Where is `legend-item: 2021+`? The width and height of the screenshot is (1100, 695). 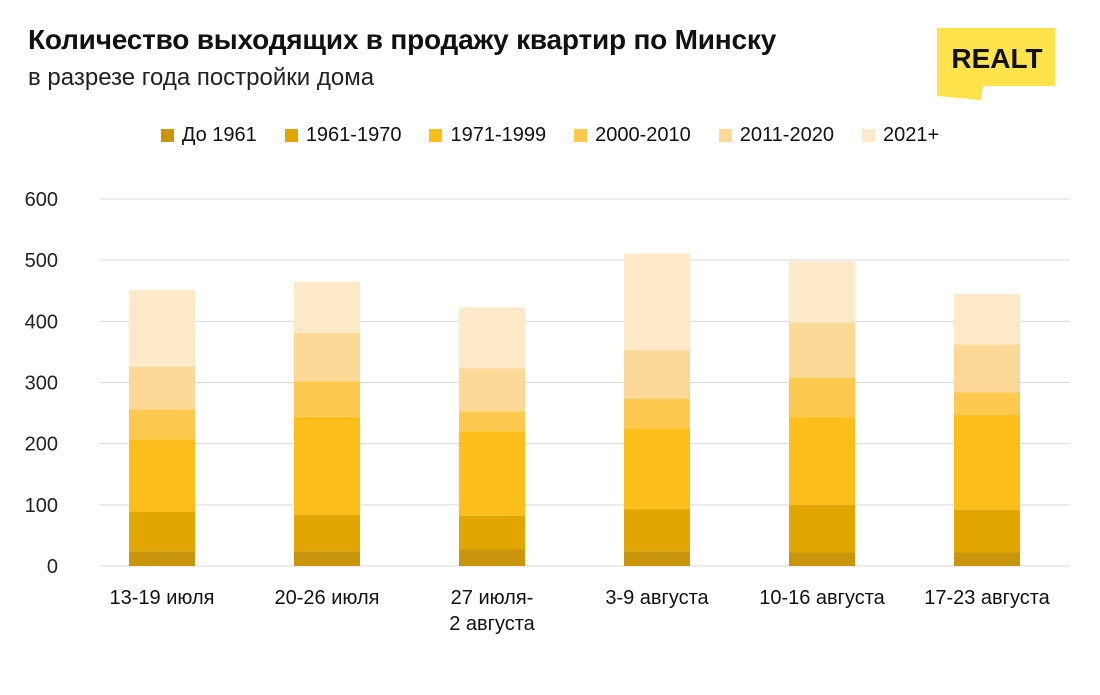 legend-item: 2021+ is located at coordinates (900, 135).